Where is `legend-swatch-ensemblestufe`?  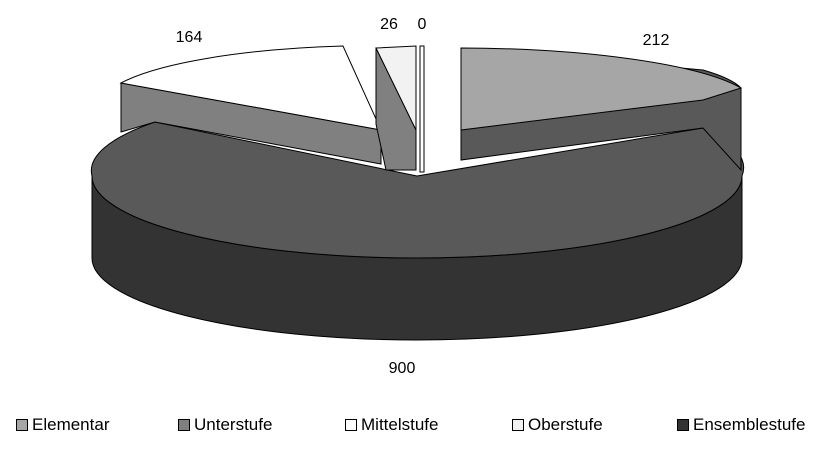 legend-swatch-ensemblestufe is located at coordinates (683, 425).